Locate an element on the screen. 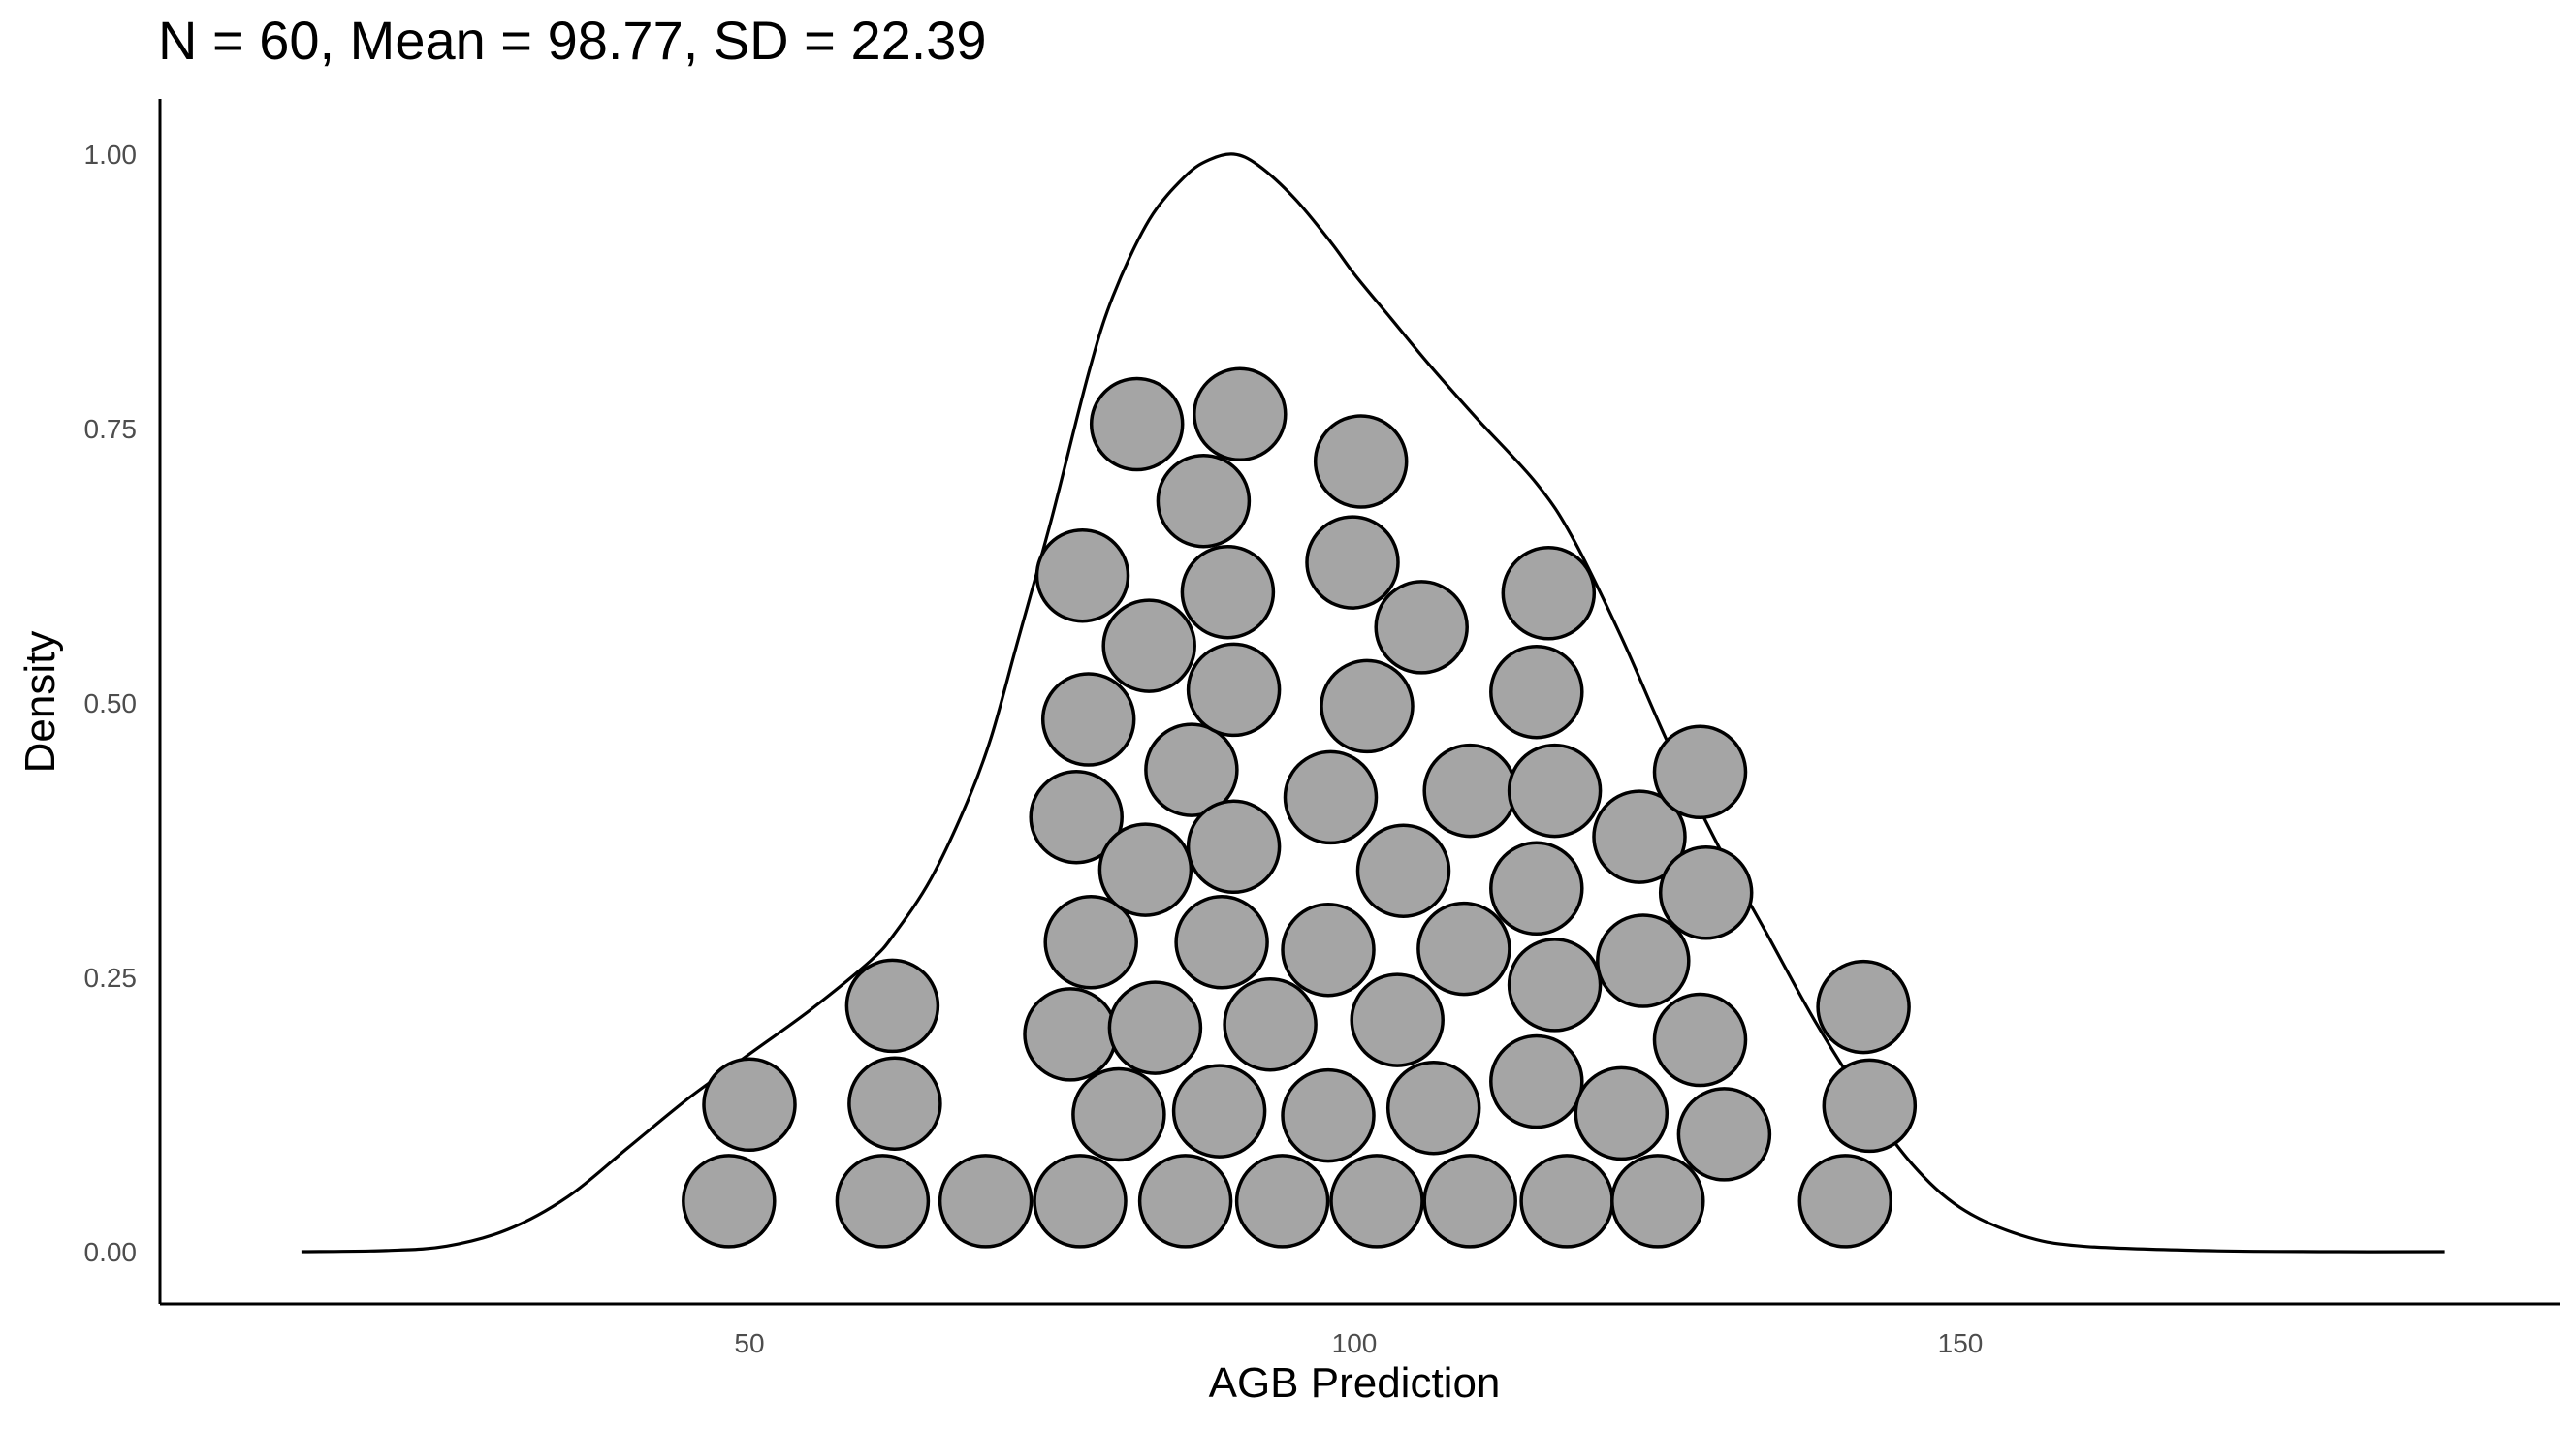 The image size is (2576, 1431). y-tick-label-1.00: 1.00 is located at coordinates (111, 155).